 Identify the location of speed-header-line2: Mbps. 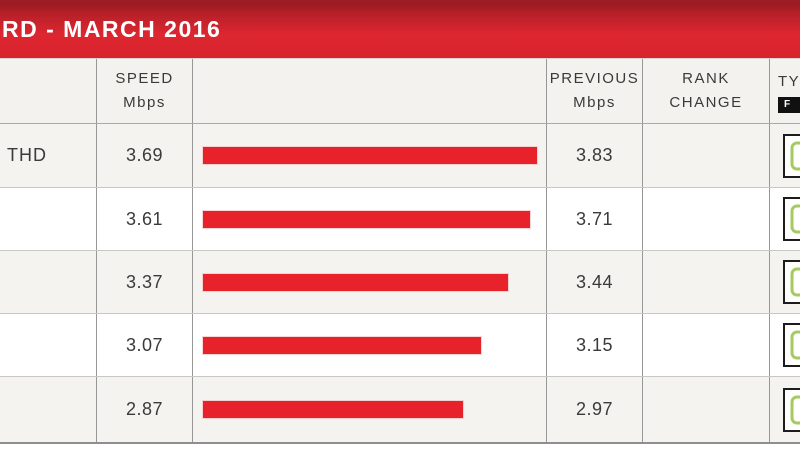
(144, 102).